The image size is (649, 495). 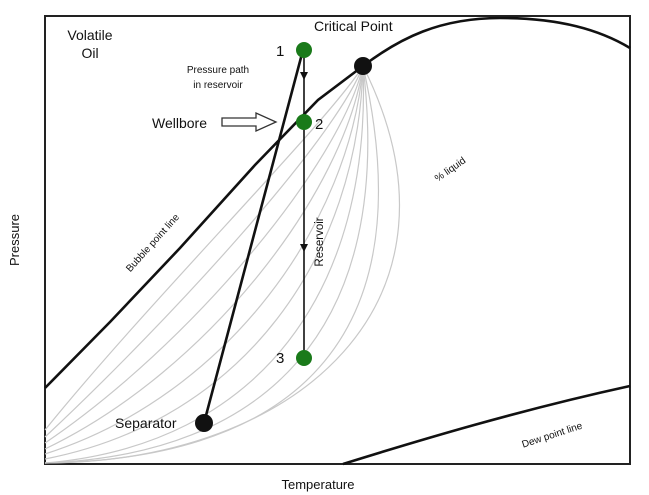 I want to click on arrow-head-upper, so click(x=304, y=76).